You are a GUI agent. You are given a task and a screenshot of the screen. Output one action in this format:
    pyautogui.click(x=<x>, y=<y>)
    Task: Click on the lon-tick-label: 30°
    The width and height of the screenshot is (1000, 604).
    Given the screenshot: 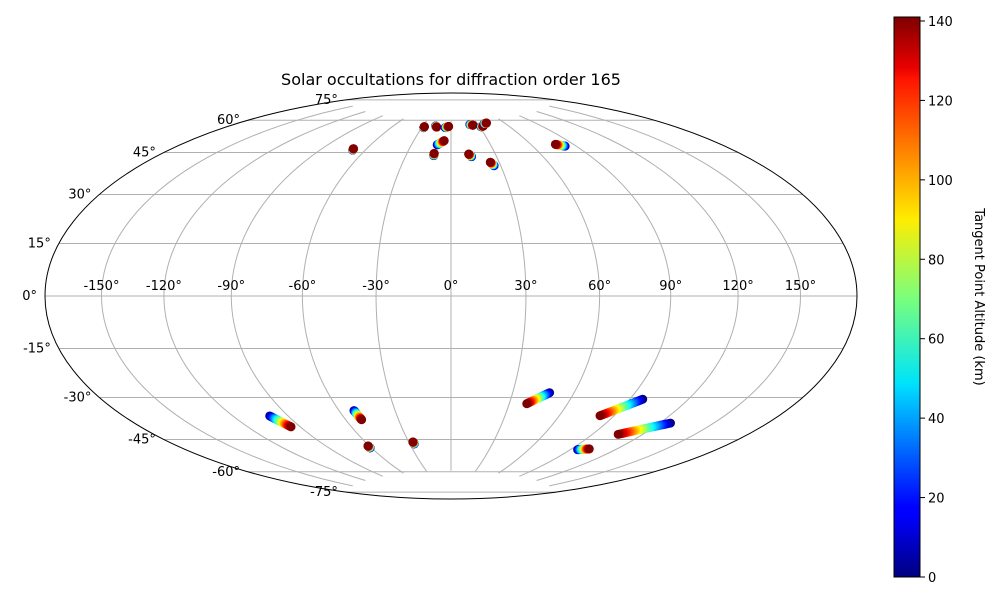 What is the action you would take?
    pyautogui.click(x=525, y=286)
    